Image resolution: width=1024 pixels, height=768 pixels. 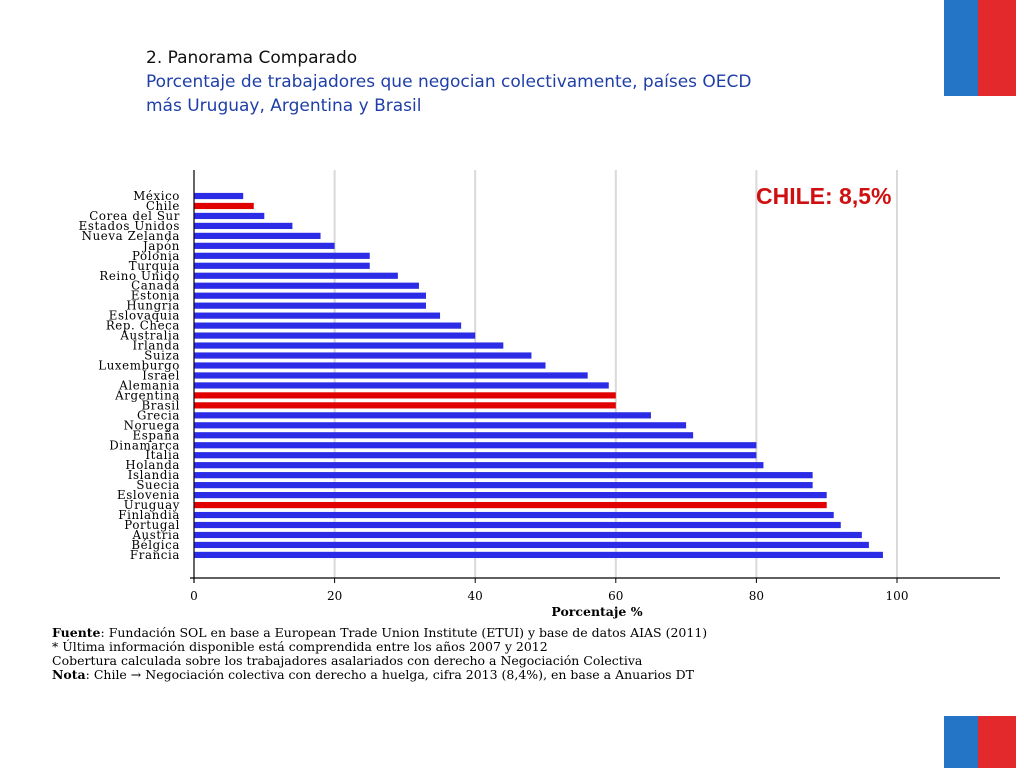 I want to click on category-label: Turquía, so click(x=154, y=266).